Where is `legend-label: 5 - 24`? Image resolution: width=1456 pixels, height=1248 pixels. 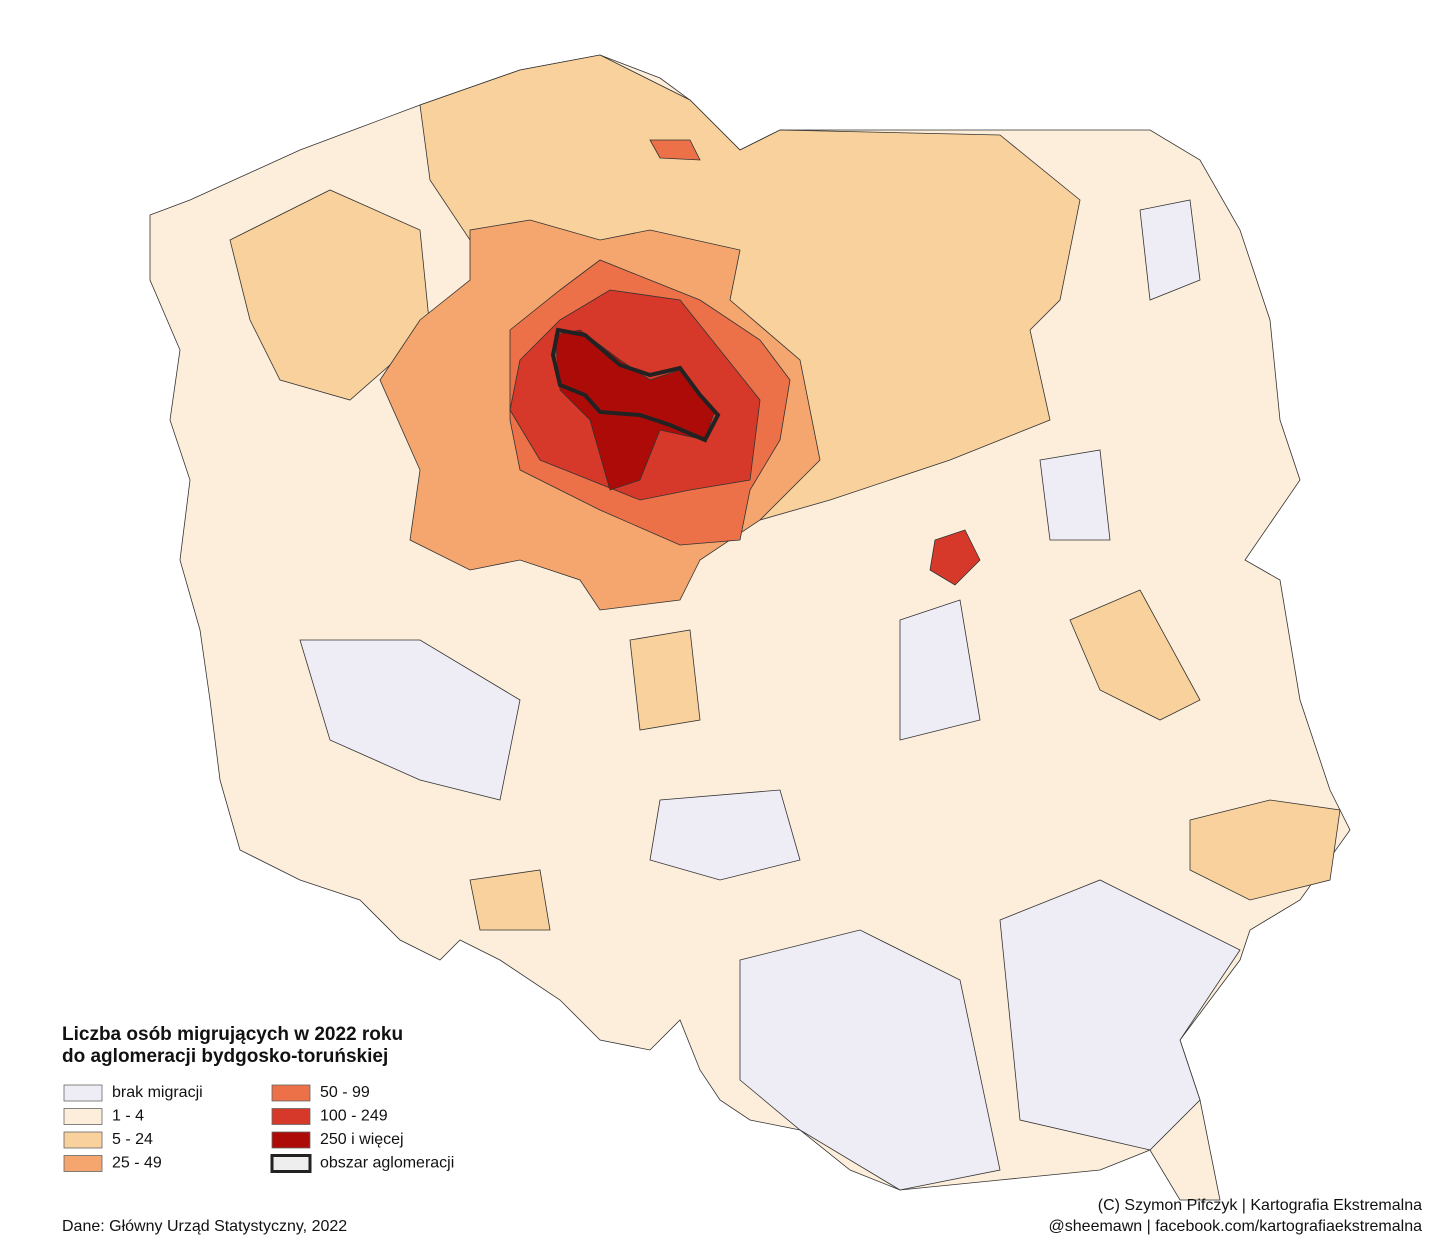 legend-label: 5 - 24 is located at coordinates (132, 1139).